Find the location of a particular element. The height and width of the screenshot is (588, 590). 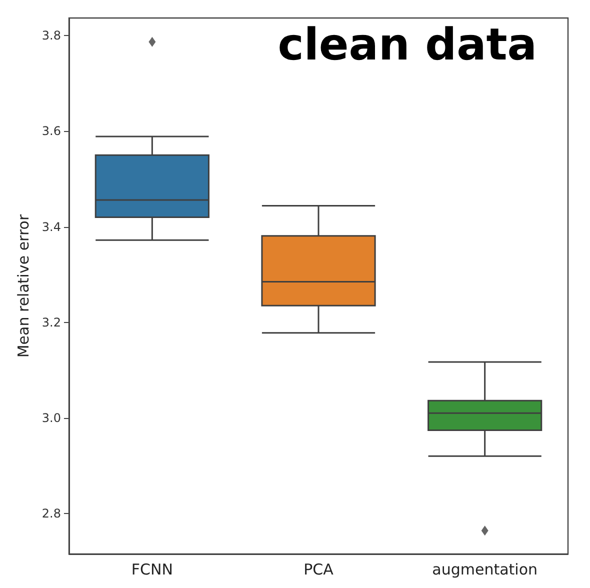

y-tick-label: 2.8 is located at coordinates (51, 513).